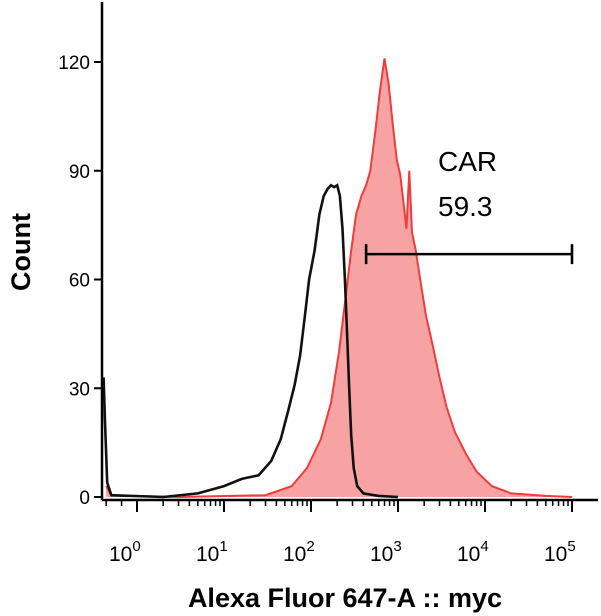  I want to click on x-tick-label: 10², so click(299, 552).